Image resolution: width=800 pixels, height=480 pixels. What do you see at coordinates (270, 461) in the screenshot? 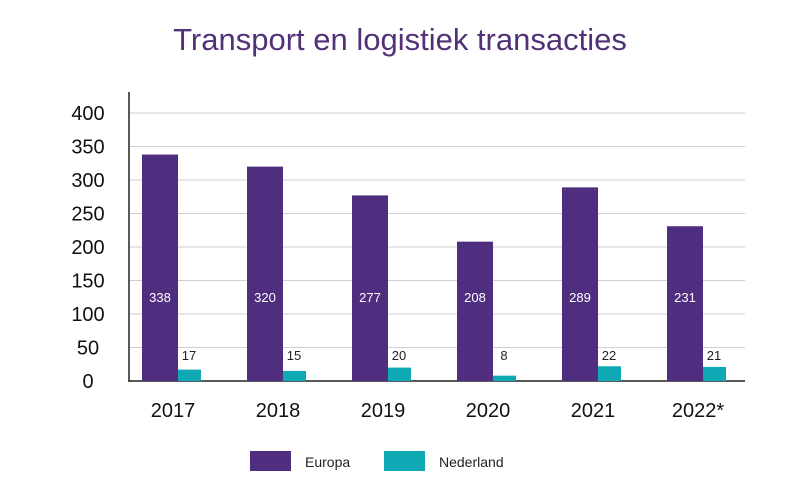
I see `legend-swatch-europa` at bounding box center [270, 461].